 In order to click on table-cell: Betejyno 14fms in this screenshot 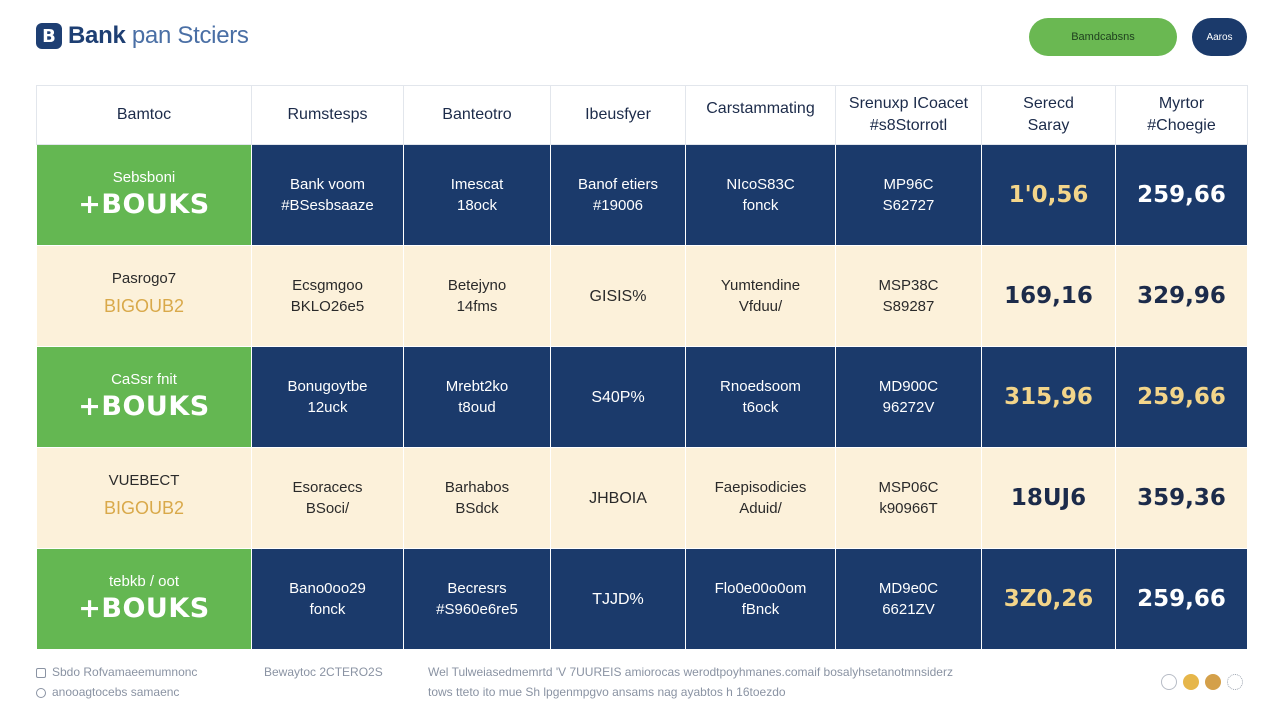, I will do `click(477, 296)`.